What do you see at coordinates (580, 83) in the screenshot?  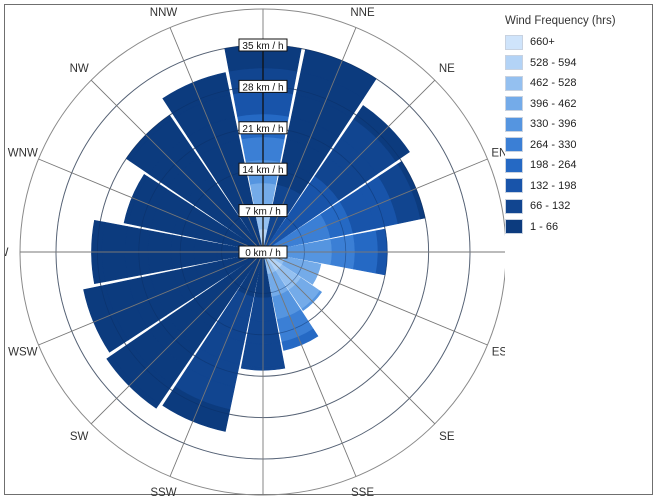 I see `legend-item: 462 - 528` at bounding box center [580, 83].